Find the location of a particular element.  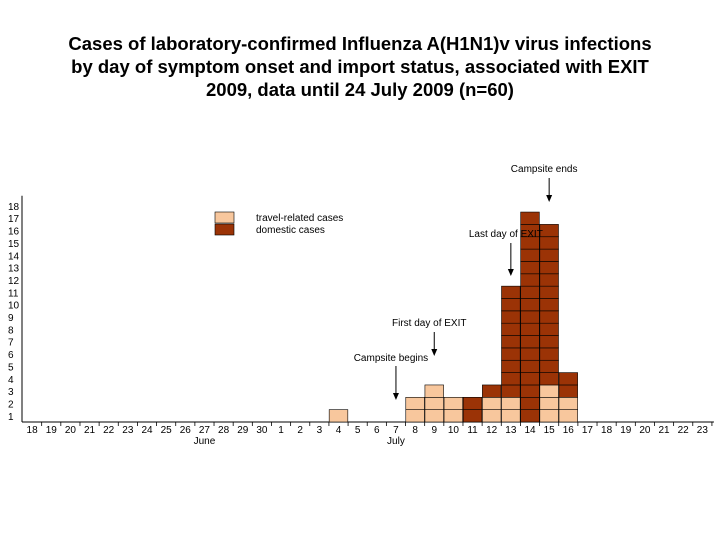

y-tick-label: 15 is located at coordinates (14, 244).